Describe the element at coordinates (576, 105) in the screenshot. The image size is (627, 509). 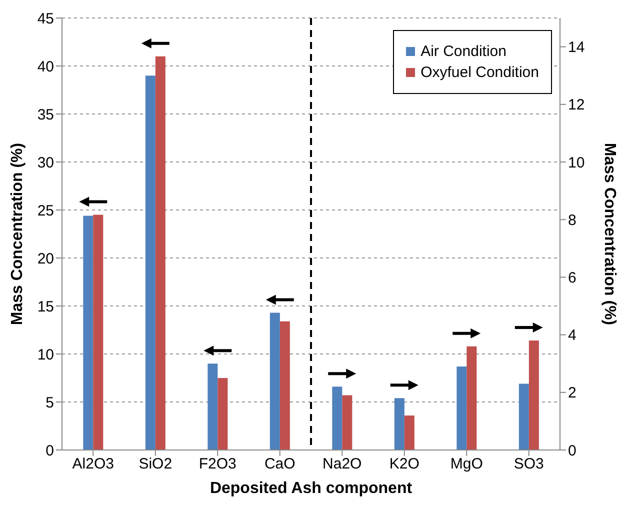
I see `y2-tick-label: 12` at that location.